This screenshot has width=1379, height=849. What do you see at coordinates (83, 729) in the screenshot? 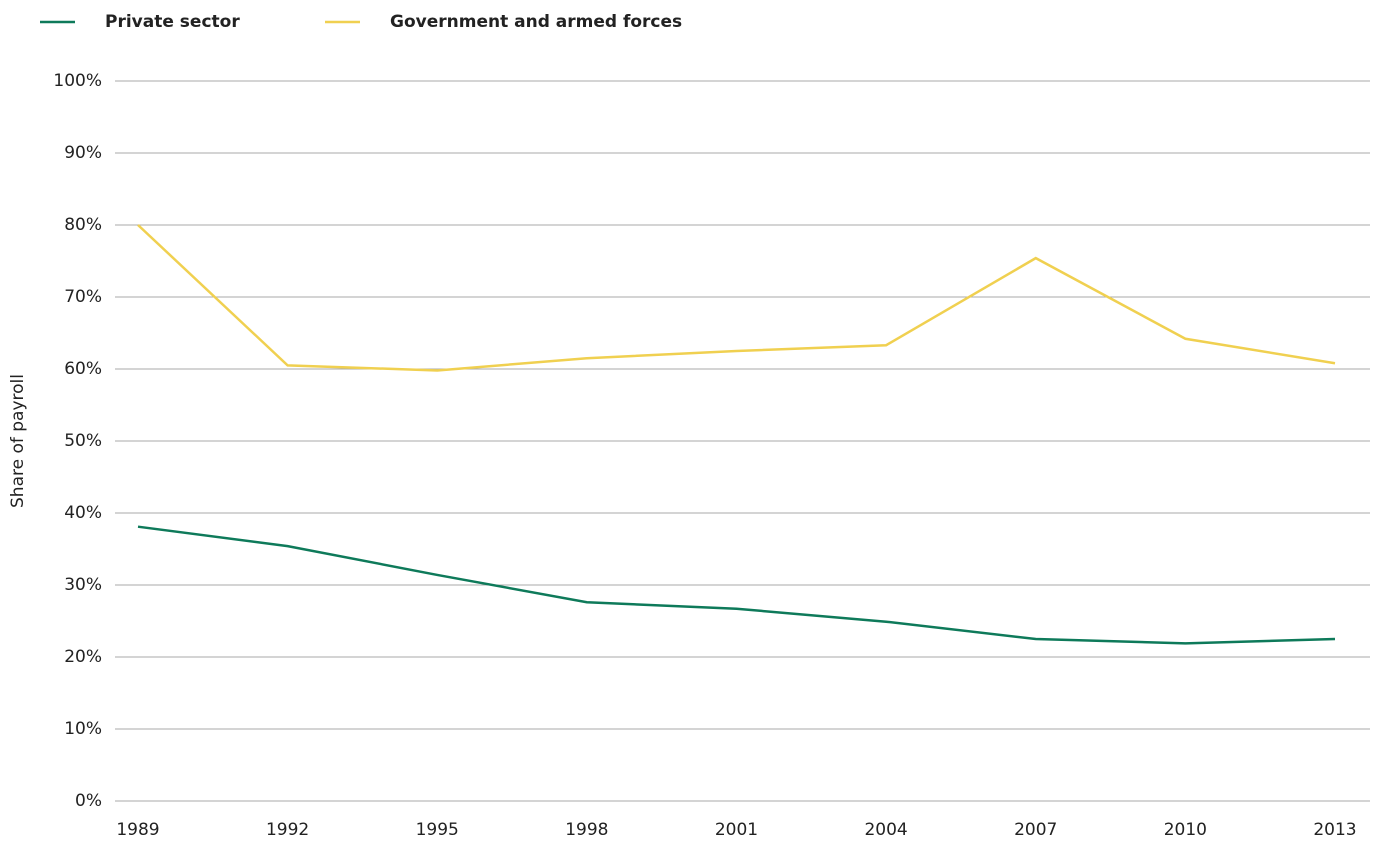
I see `y-tick-label: 10%` at bounding box center [83, 729].